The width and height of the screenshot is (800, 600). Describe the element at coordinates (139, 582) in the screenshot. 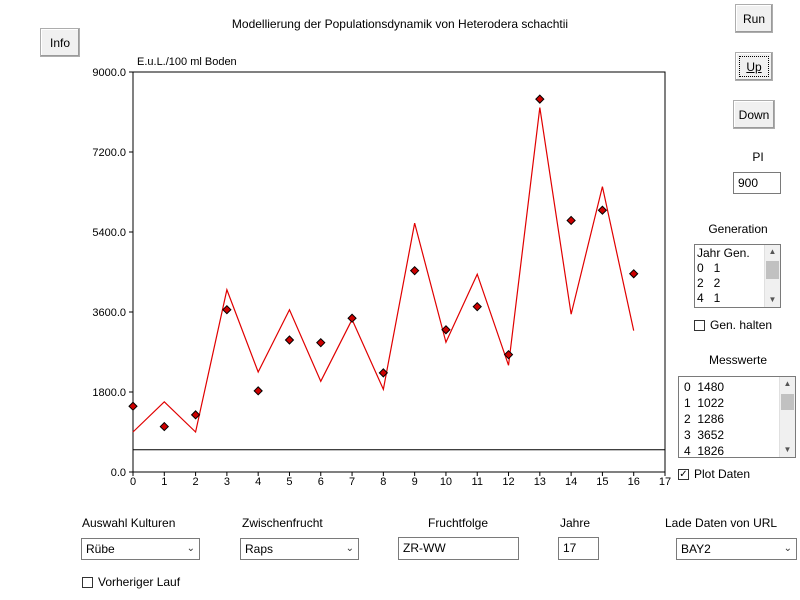

I see `vorheriger-lauf-label: Vorheriger Lauf` at that location.